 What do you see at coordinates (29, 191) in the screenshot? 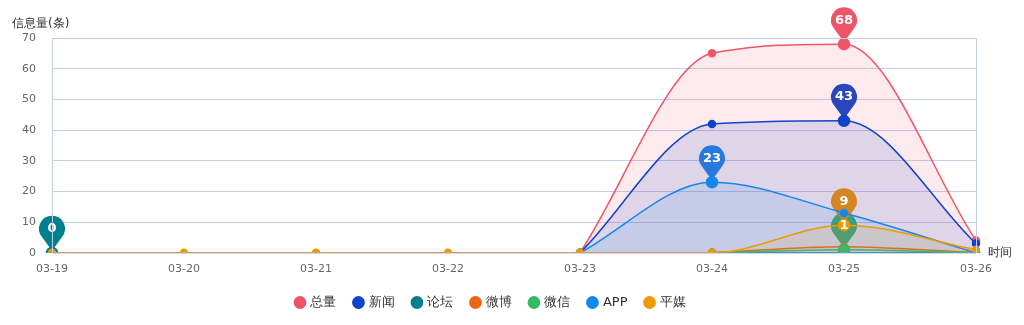
I see `y-tick-label: 20` at bounding box center [29, 191].